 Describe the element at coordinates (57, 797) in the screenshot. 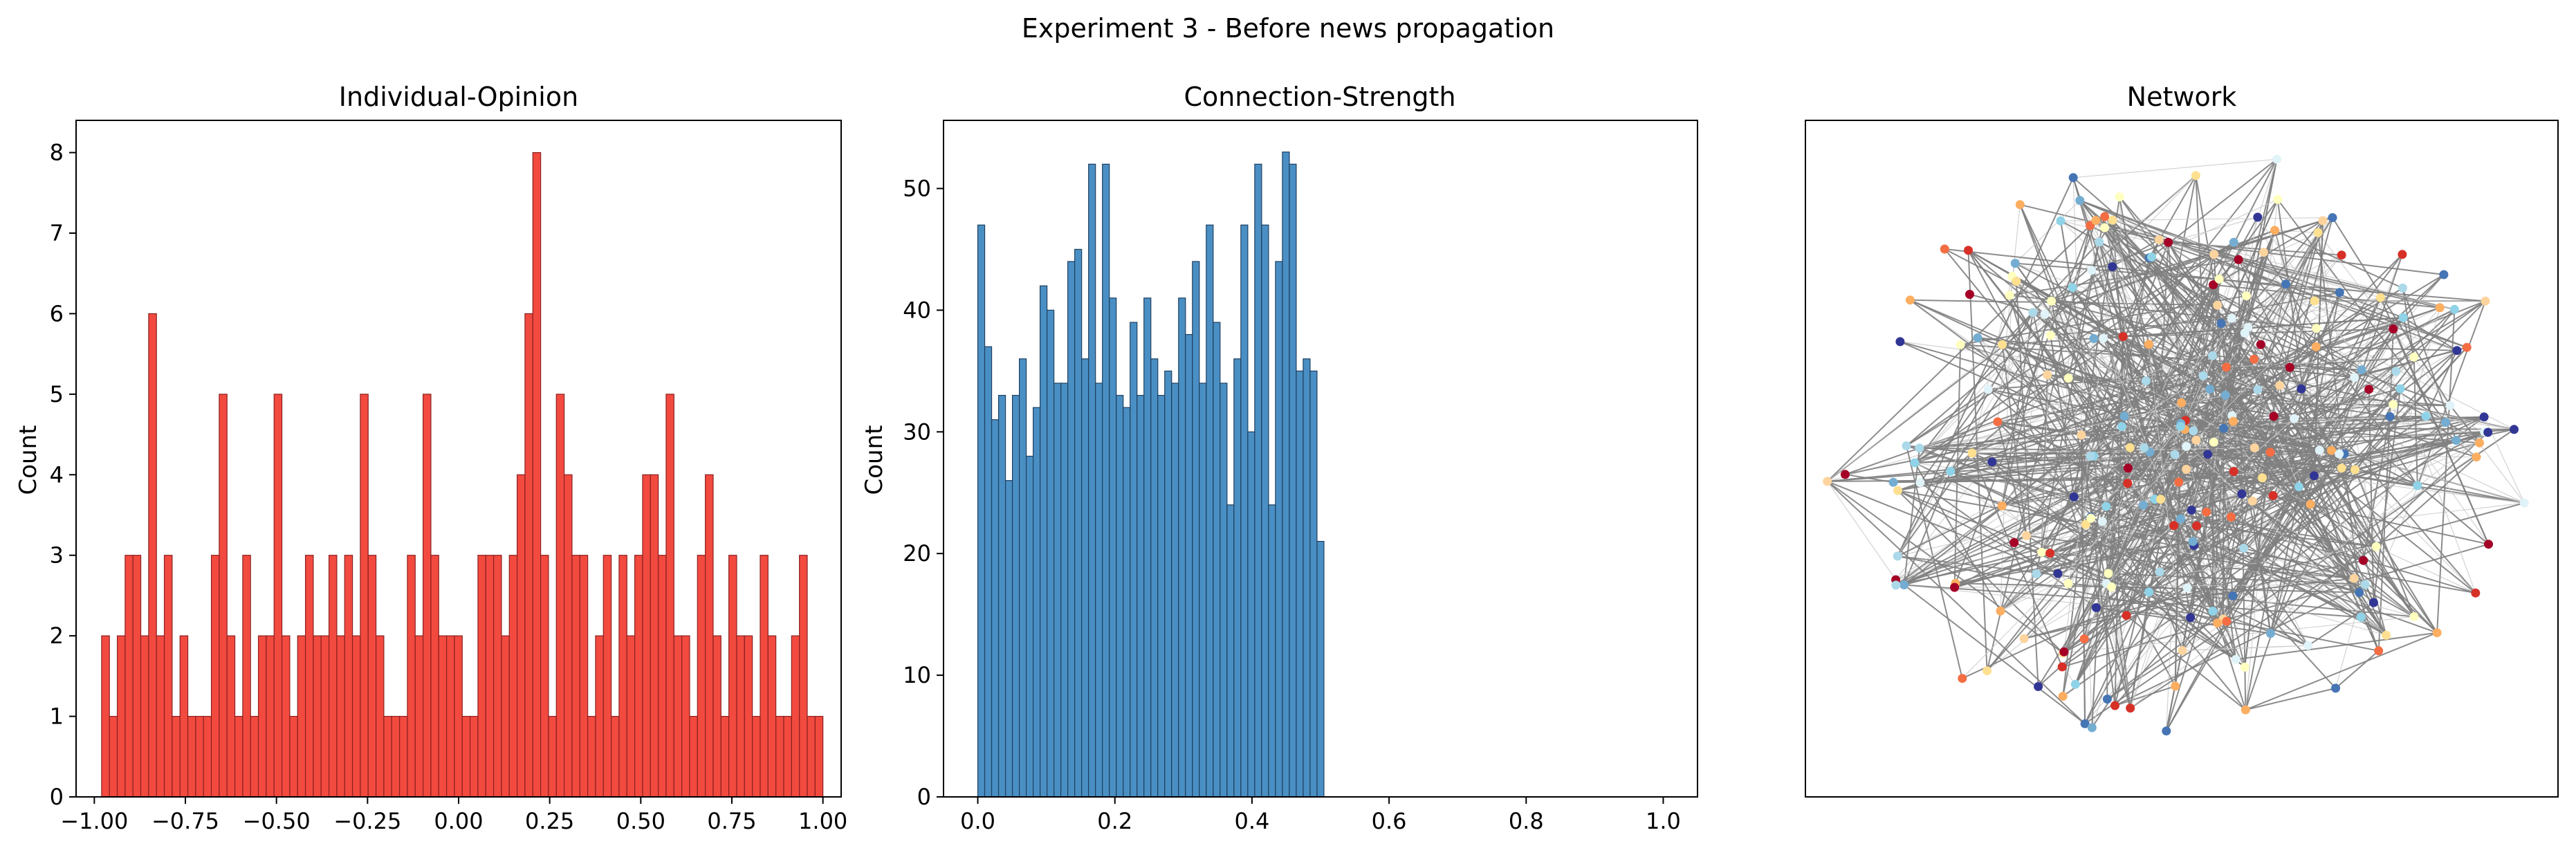

I see `y-tick-label: 0` at that location.